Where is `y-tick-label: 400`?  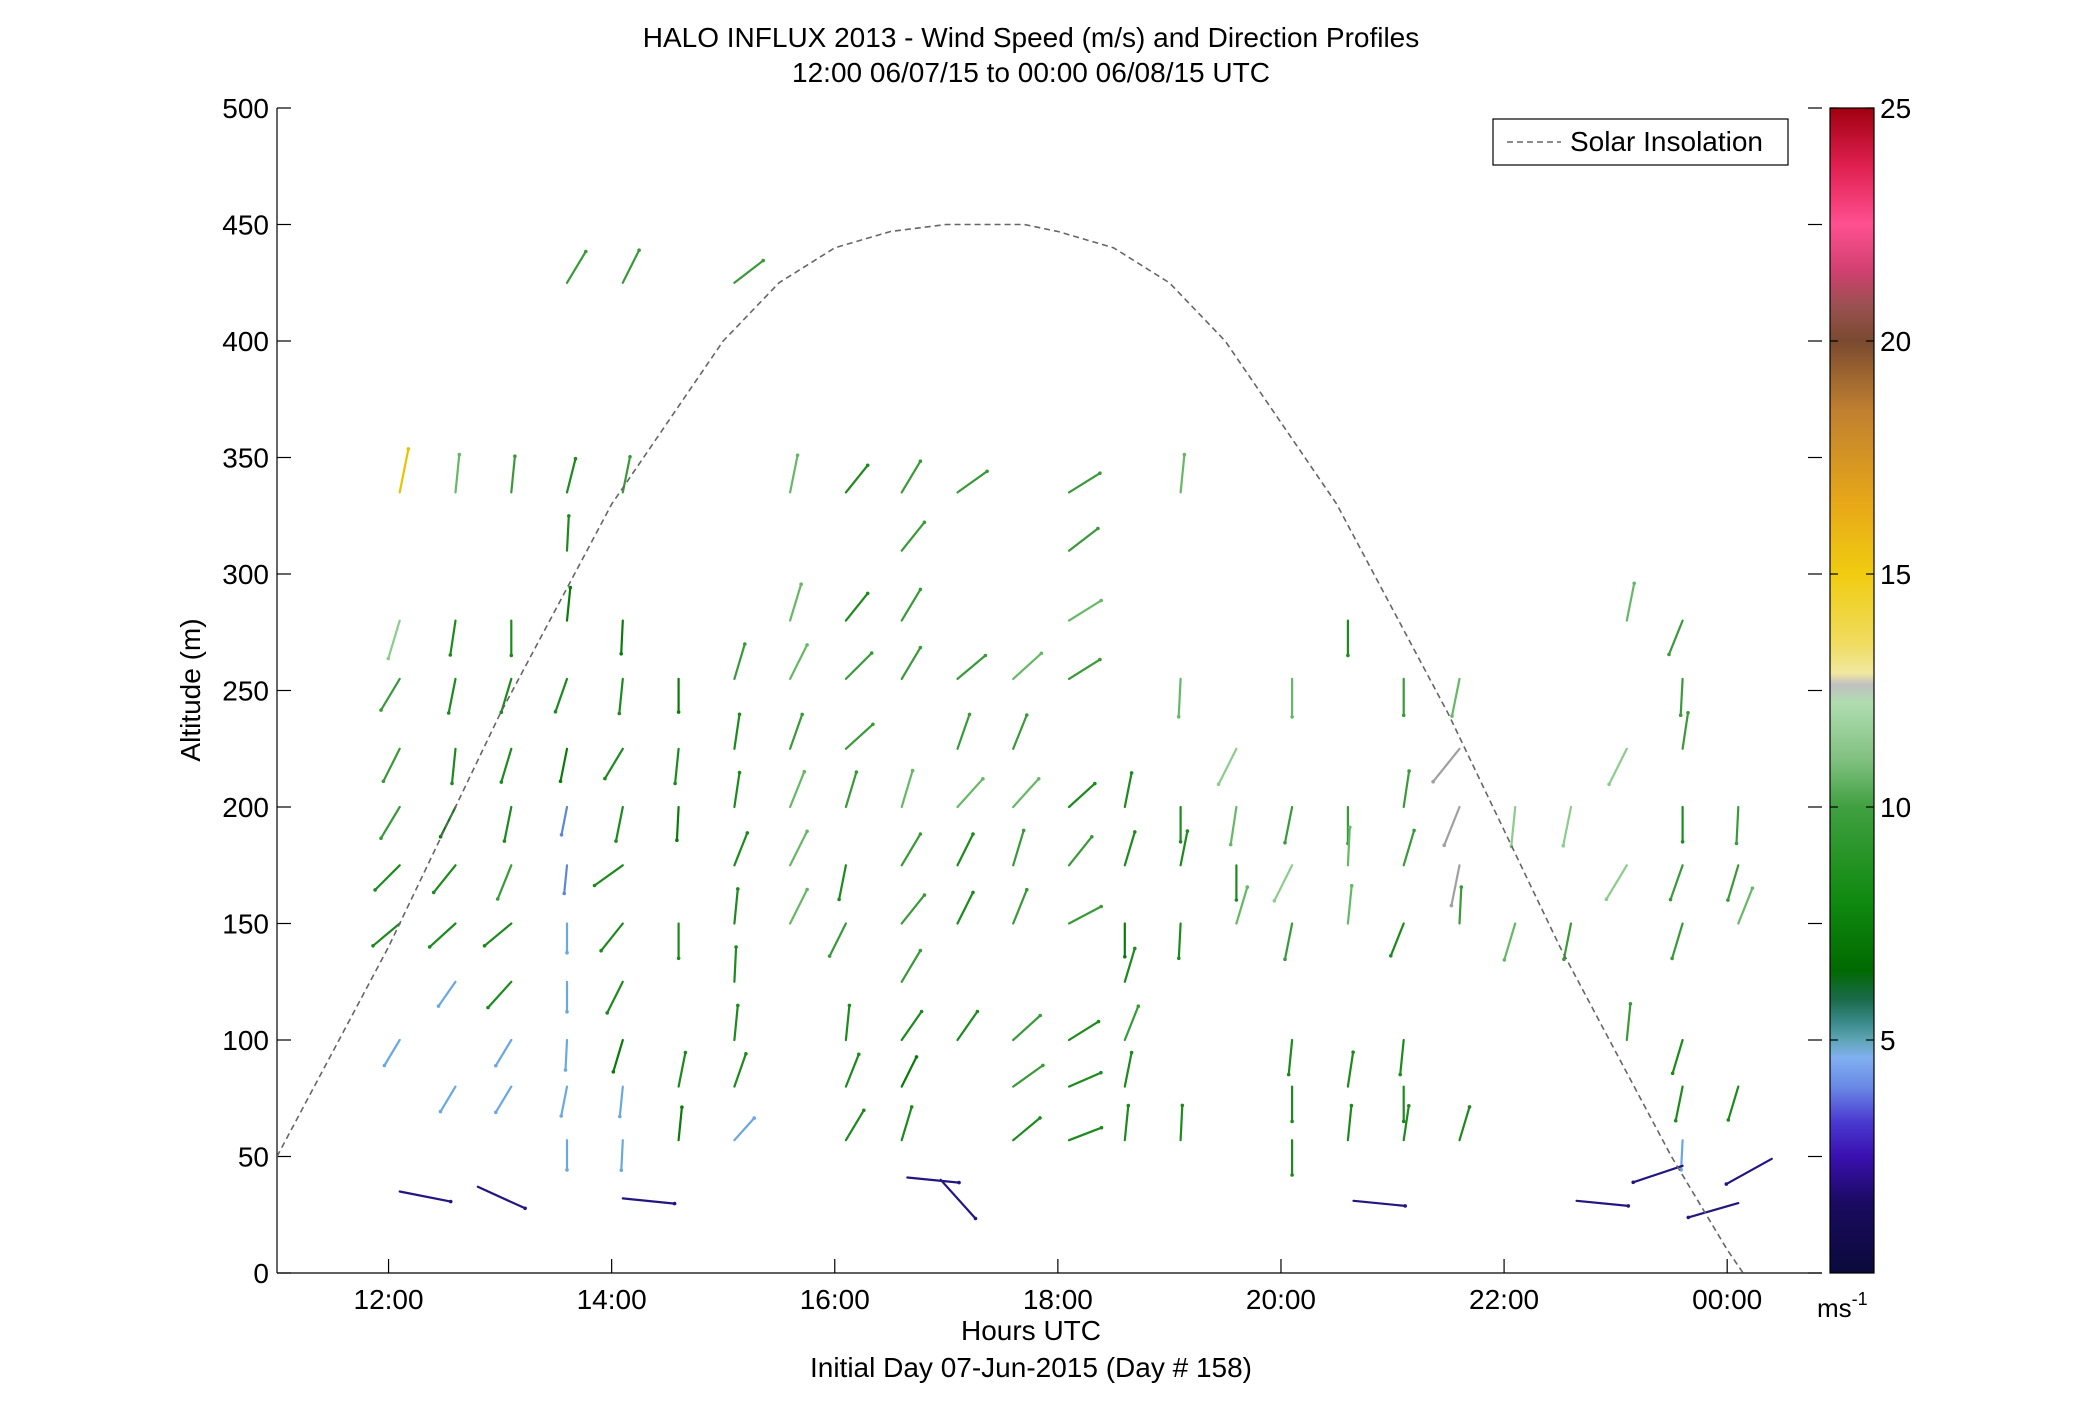 y-tick-label: 400 is located at coordinates (245, 341).